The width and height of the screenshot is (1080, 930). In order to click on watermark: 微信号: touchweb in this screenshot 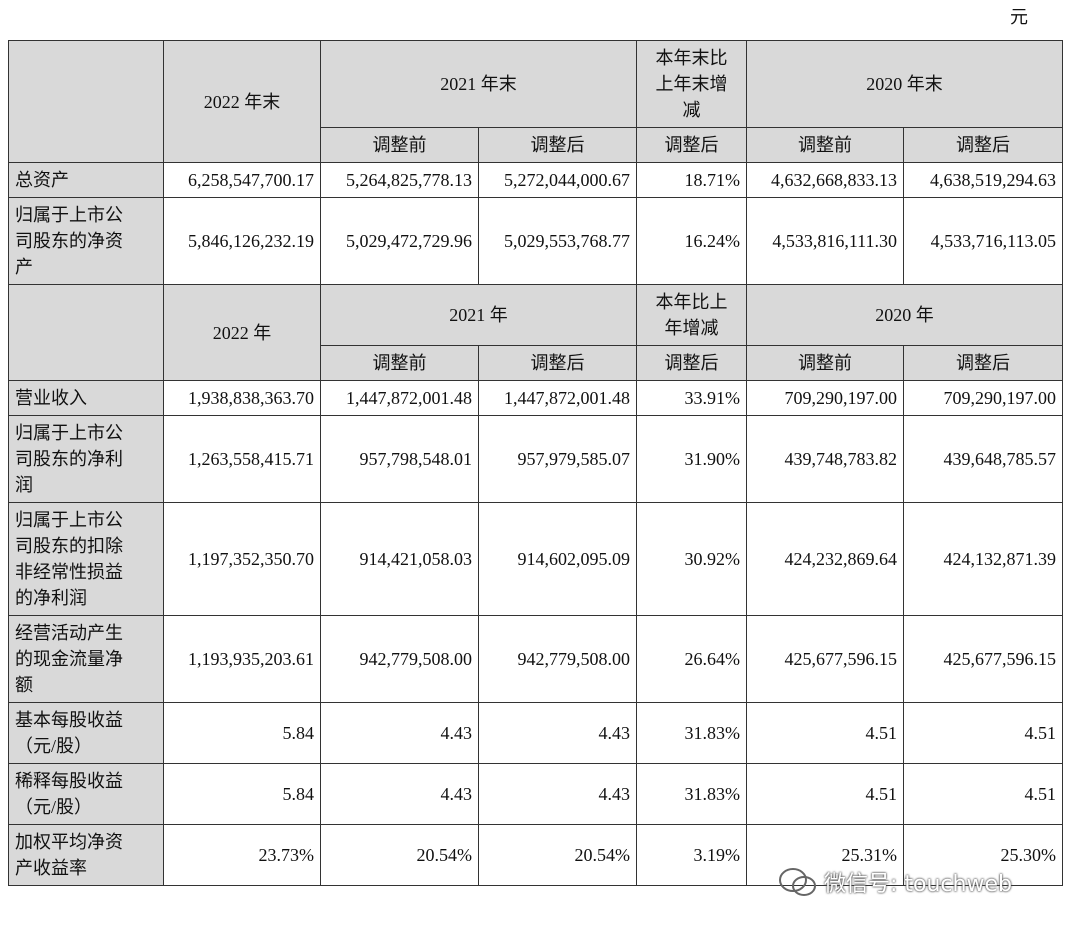, I will do `click(895, 882)`.